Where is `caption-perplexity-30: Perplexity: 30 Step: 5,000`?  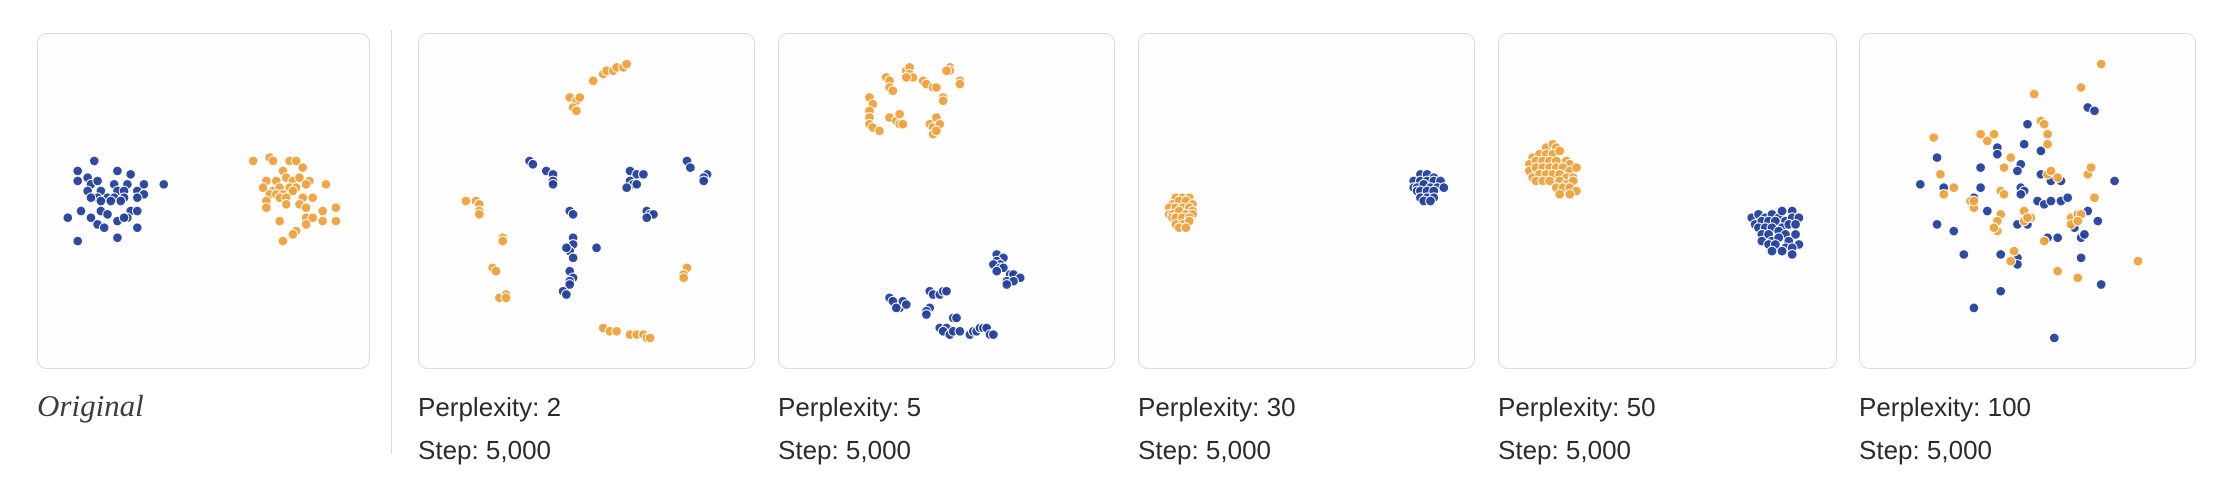 caption-perplexity-30: Perplexity: 30 Step: 5,000 is located at coordinates (1217, 429).